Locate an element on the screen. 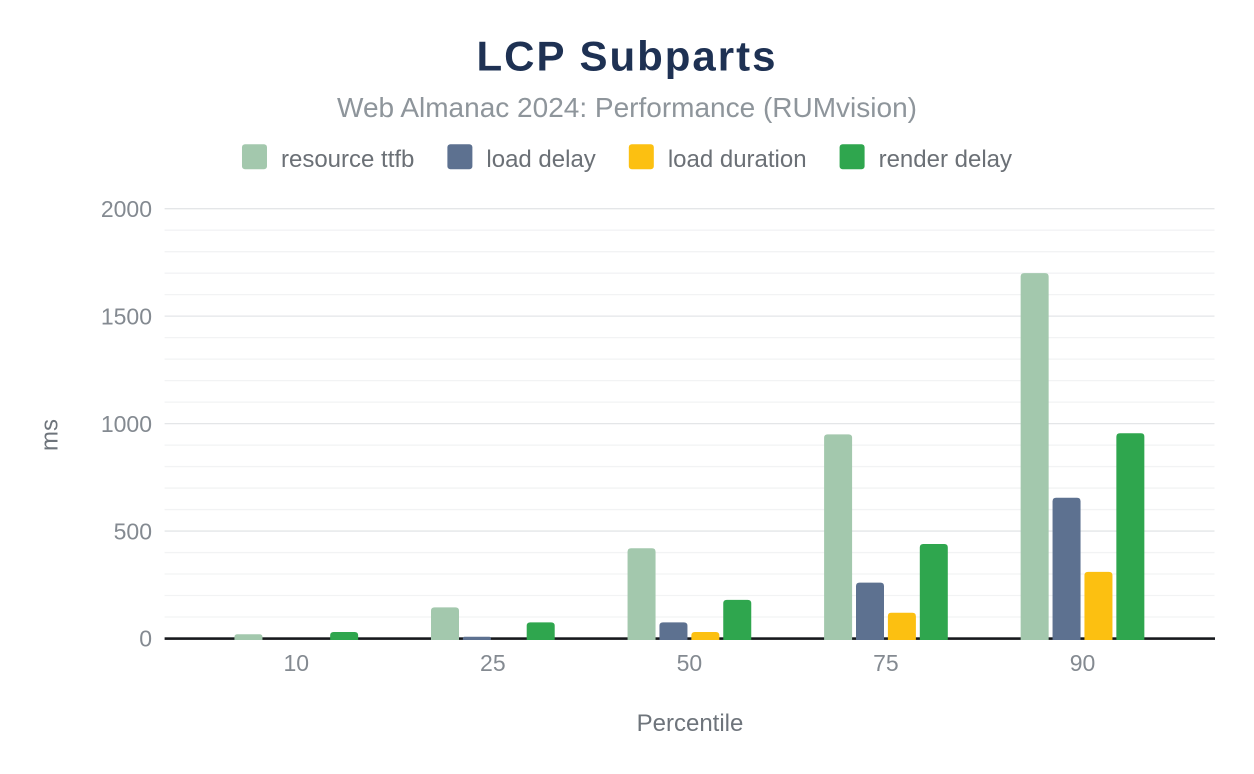 This screenshot has height=774, width=1254. bar-resource-ttfb-p50 is located at coordinates (641, 594).